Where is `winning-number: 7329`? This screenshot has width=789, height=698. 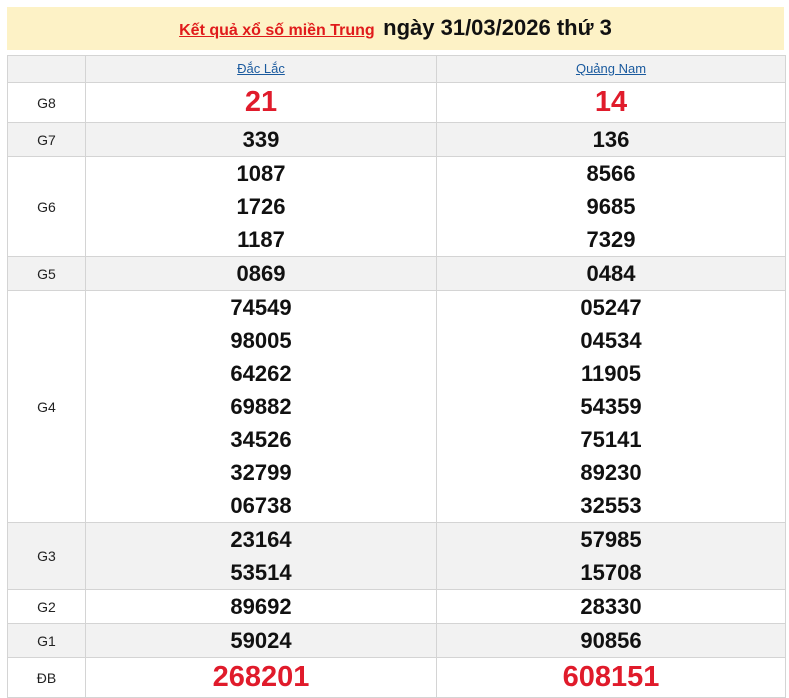
winning-number: 7329 is located at coordinates (611, 239).